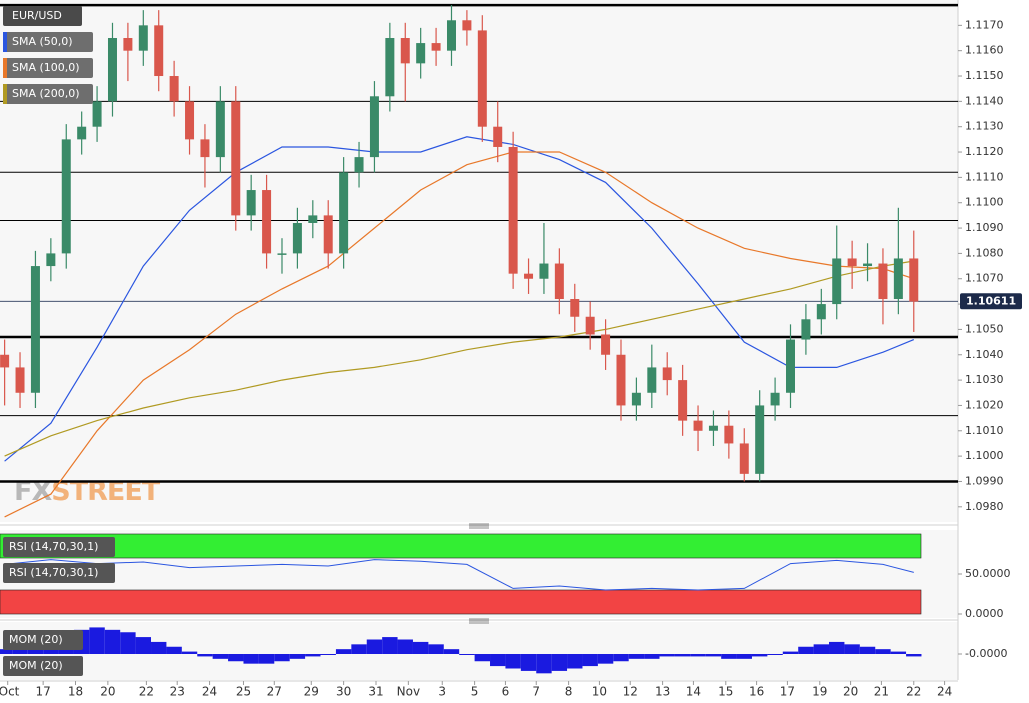 Image resolution: width=1029 pixels, height=703 pixels. I want to click on overbought-band, so click(461, 546).